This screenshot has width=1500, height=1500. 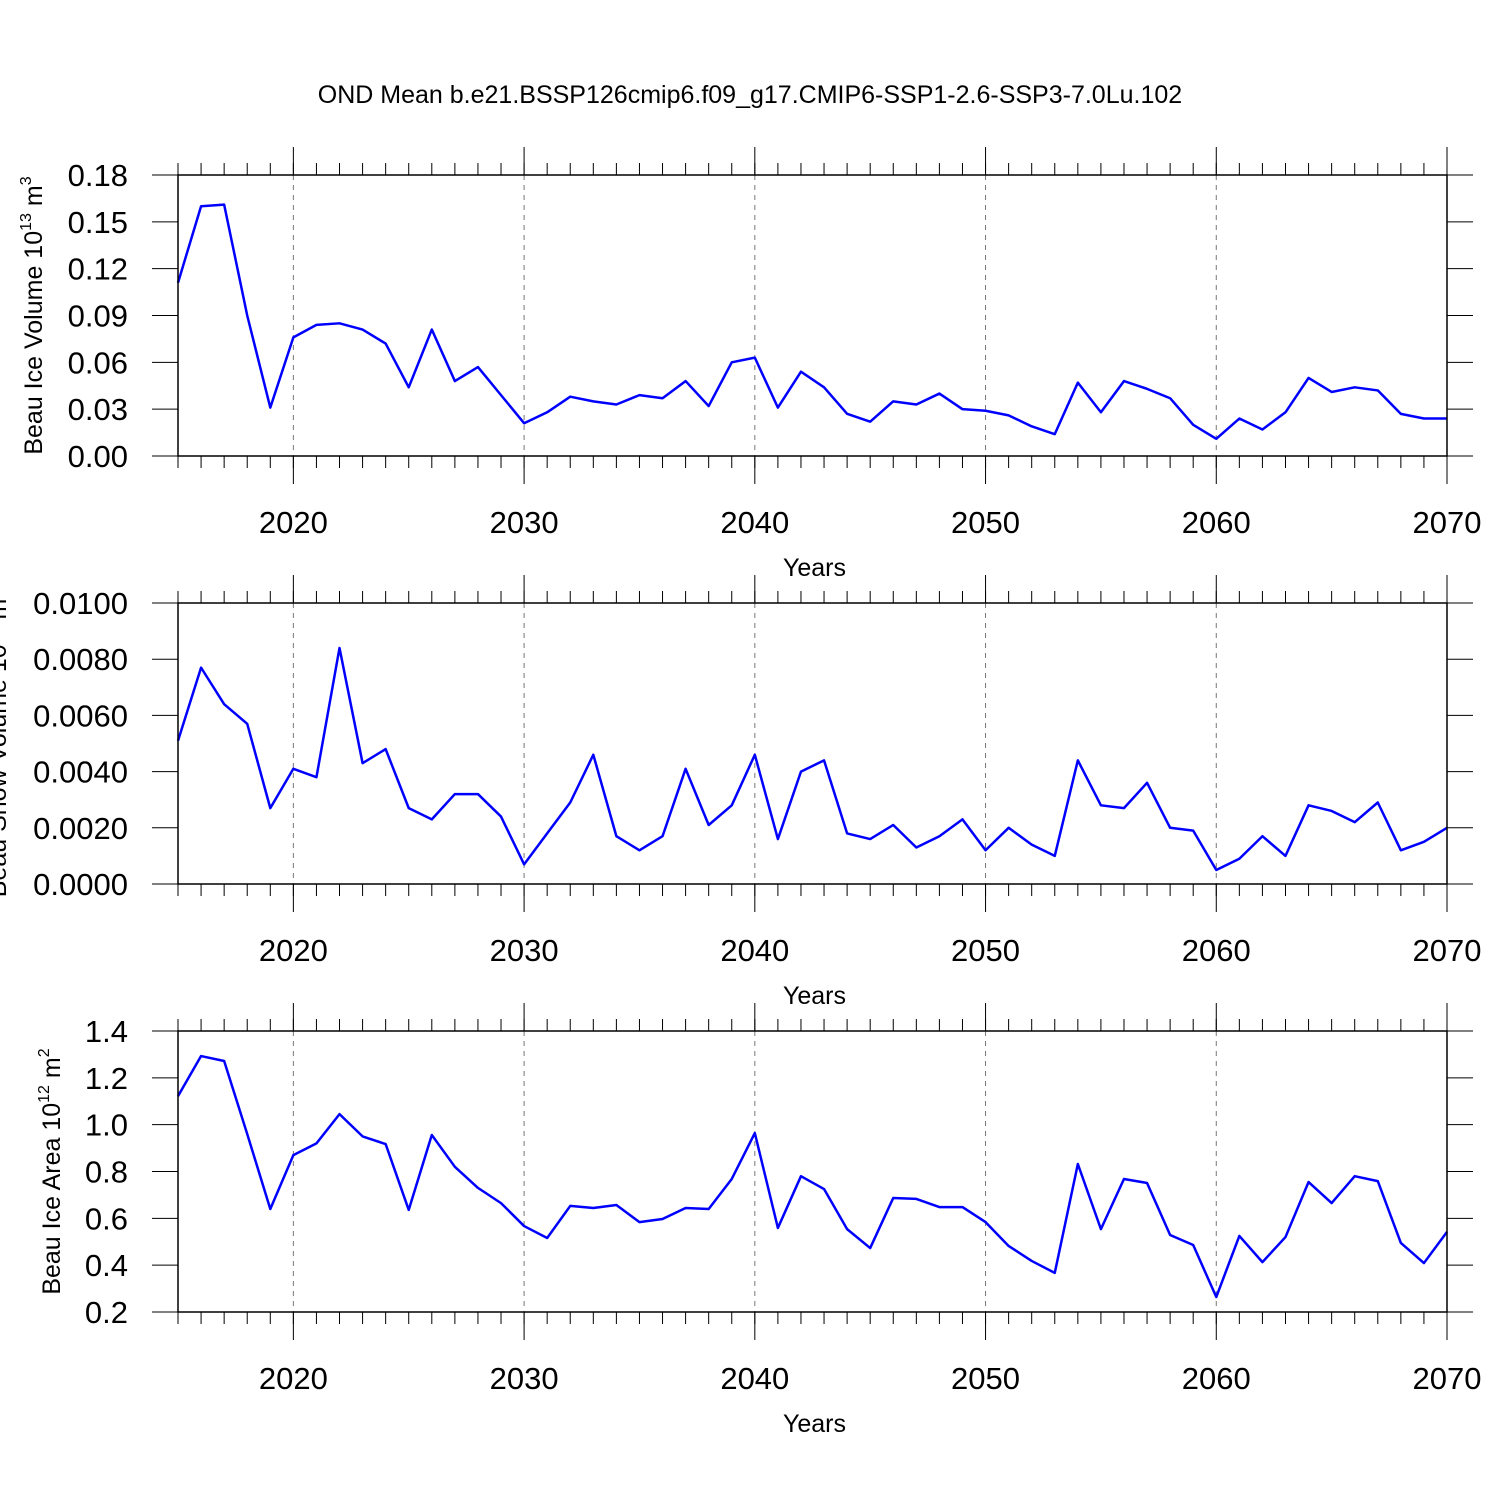 What do you see at coordinates (106, 1218) in the screenshot?
I see `y-tick-label: 0.6` at bounding box center [106, 1218].